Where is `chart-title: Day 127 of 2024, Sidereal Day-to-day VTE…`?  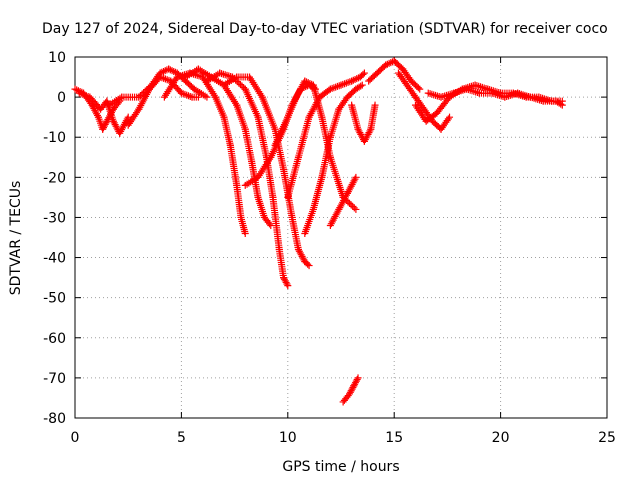 chart-title: Day 127 of 2024, Sidereal Day-to-day VTE… is located at coordinates (325, 29).